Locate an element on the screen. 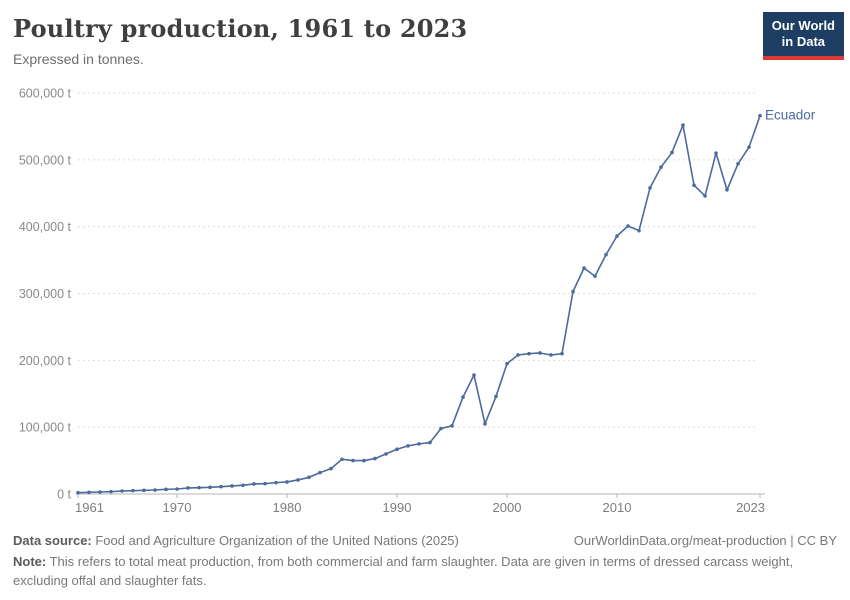  y-axis-tick-label: 300,000 t is located at coordinates (45, 294).